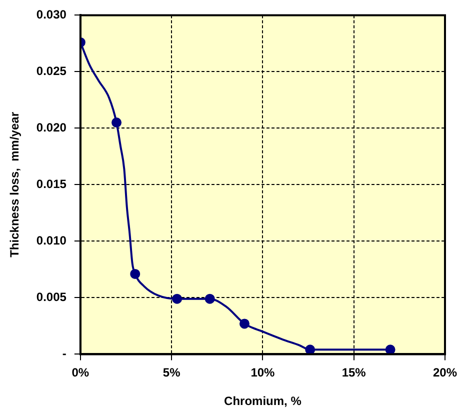 Image resolution: width=463 pixels, height=417 pixels. What do you see at coordinates (64, 353) in the screenshot?
I see `y-tick-label: -` at bounding box center [64, 353].